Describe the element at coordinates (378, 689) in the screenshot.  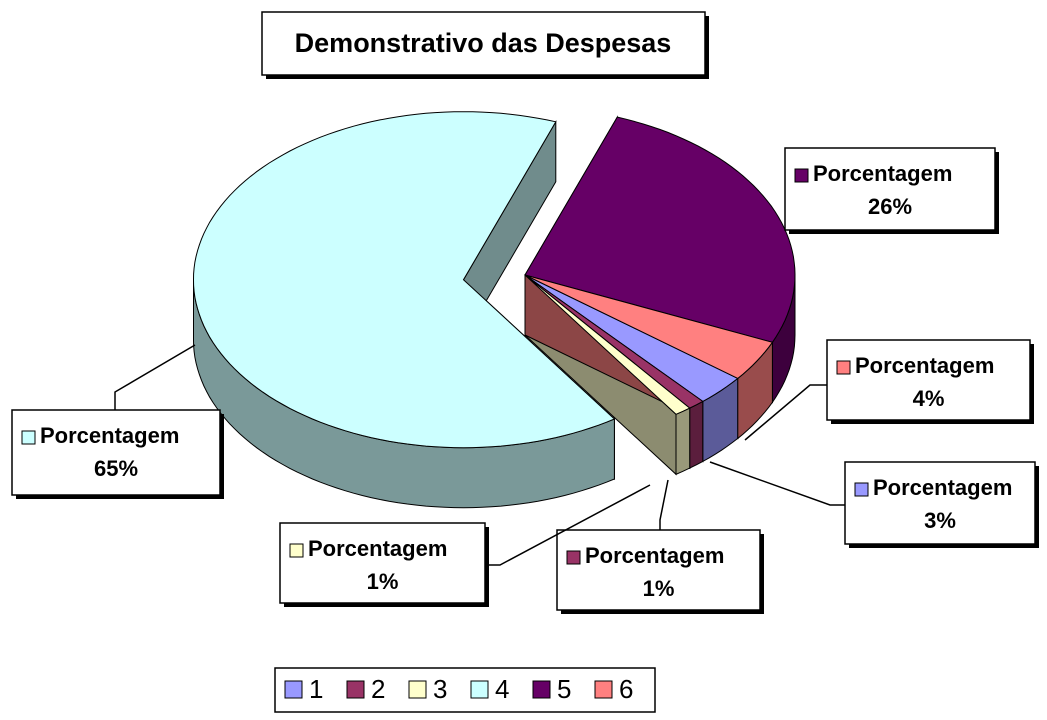
I see `legend-label: 2` at that location.